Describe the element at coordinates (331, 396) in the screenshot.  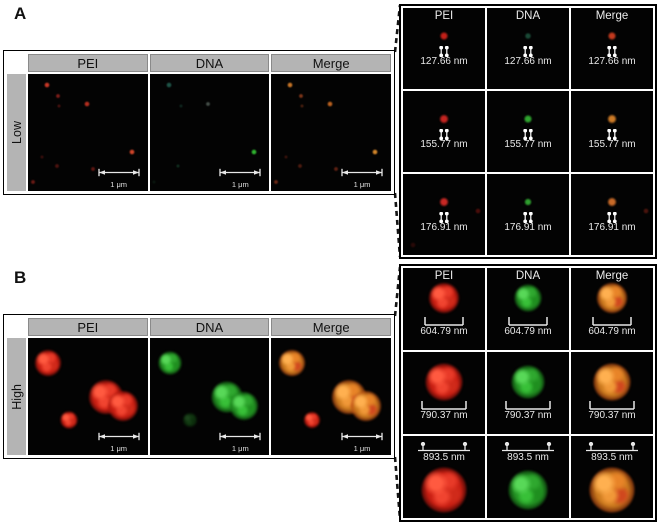
I see `micrograph-b-merge: 1 μm` at that location.